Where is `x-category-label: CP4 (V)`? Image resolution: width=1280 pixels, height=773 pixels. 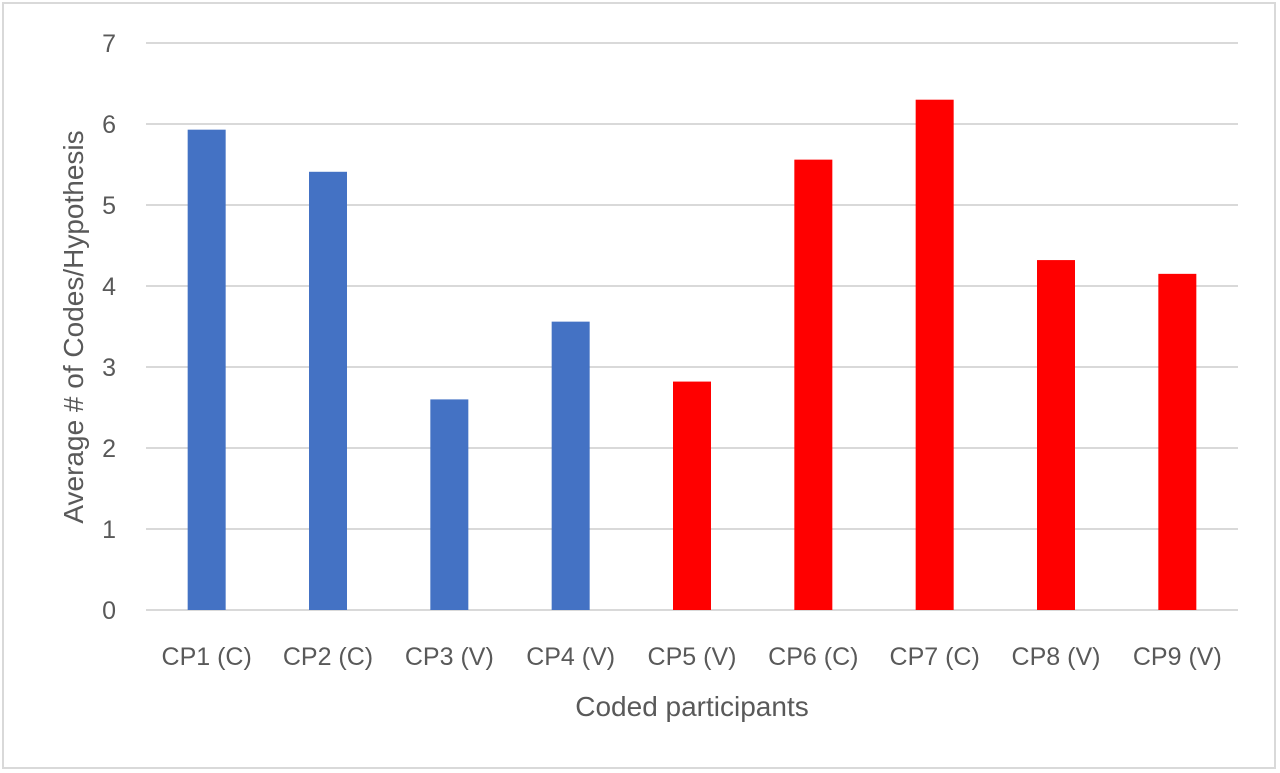 x-category-label: CP4 (V) is located at coordinates (570, 657).